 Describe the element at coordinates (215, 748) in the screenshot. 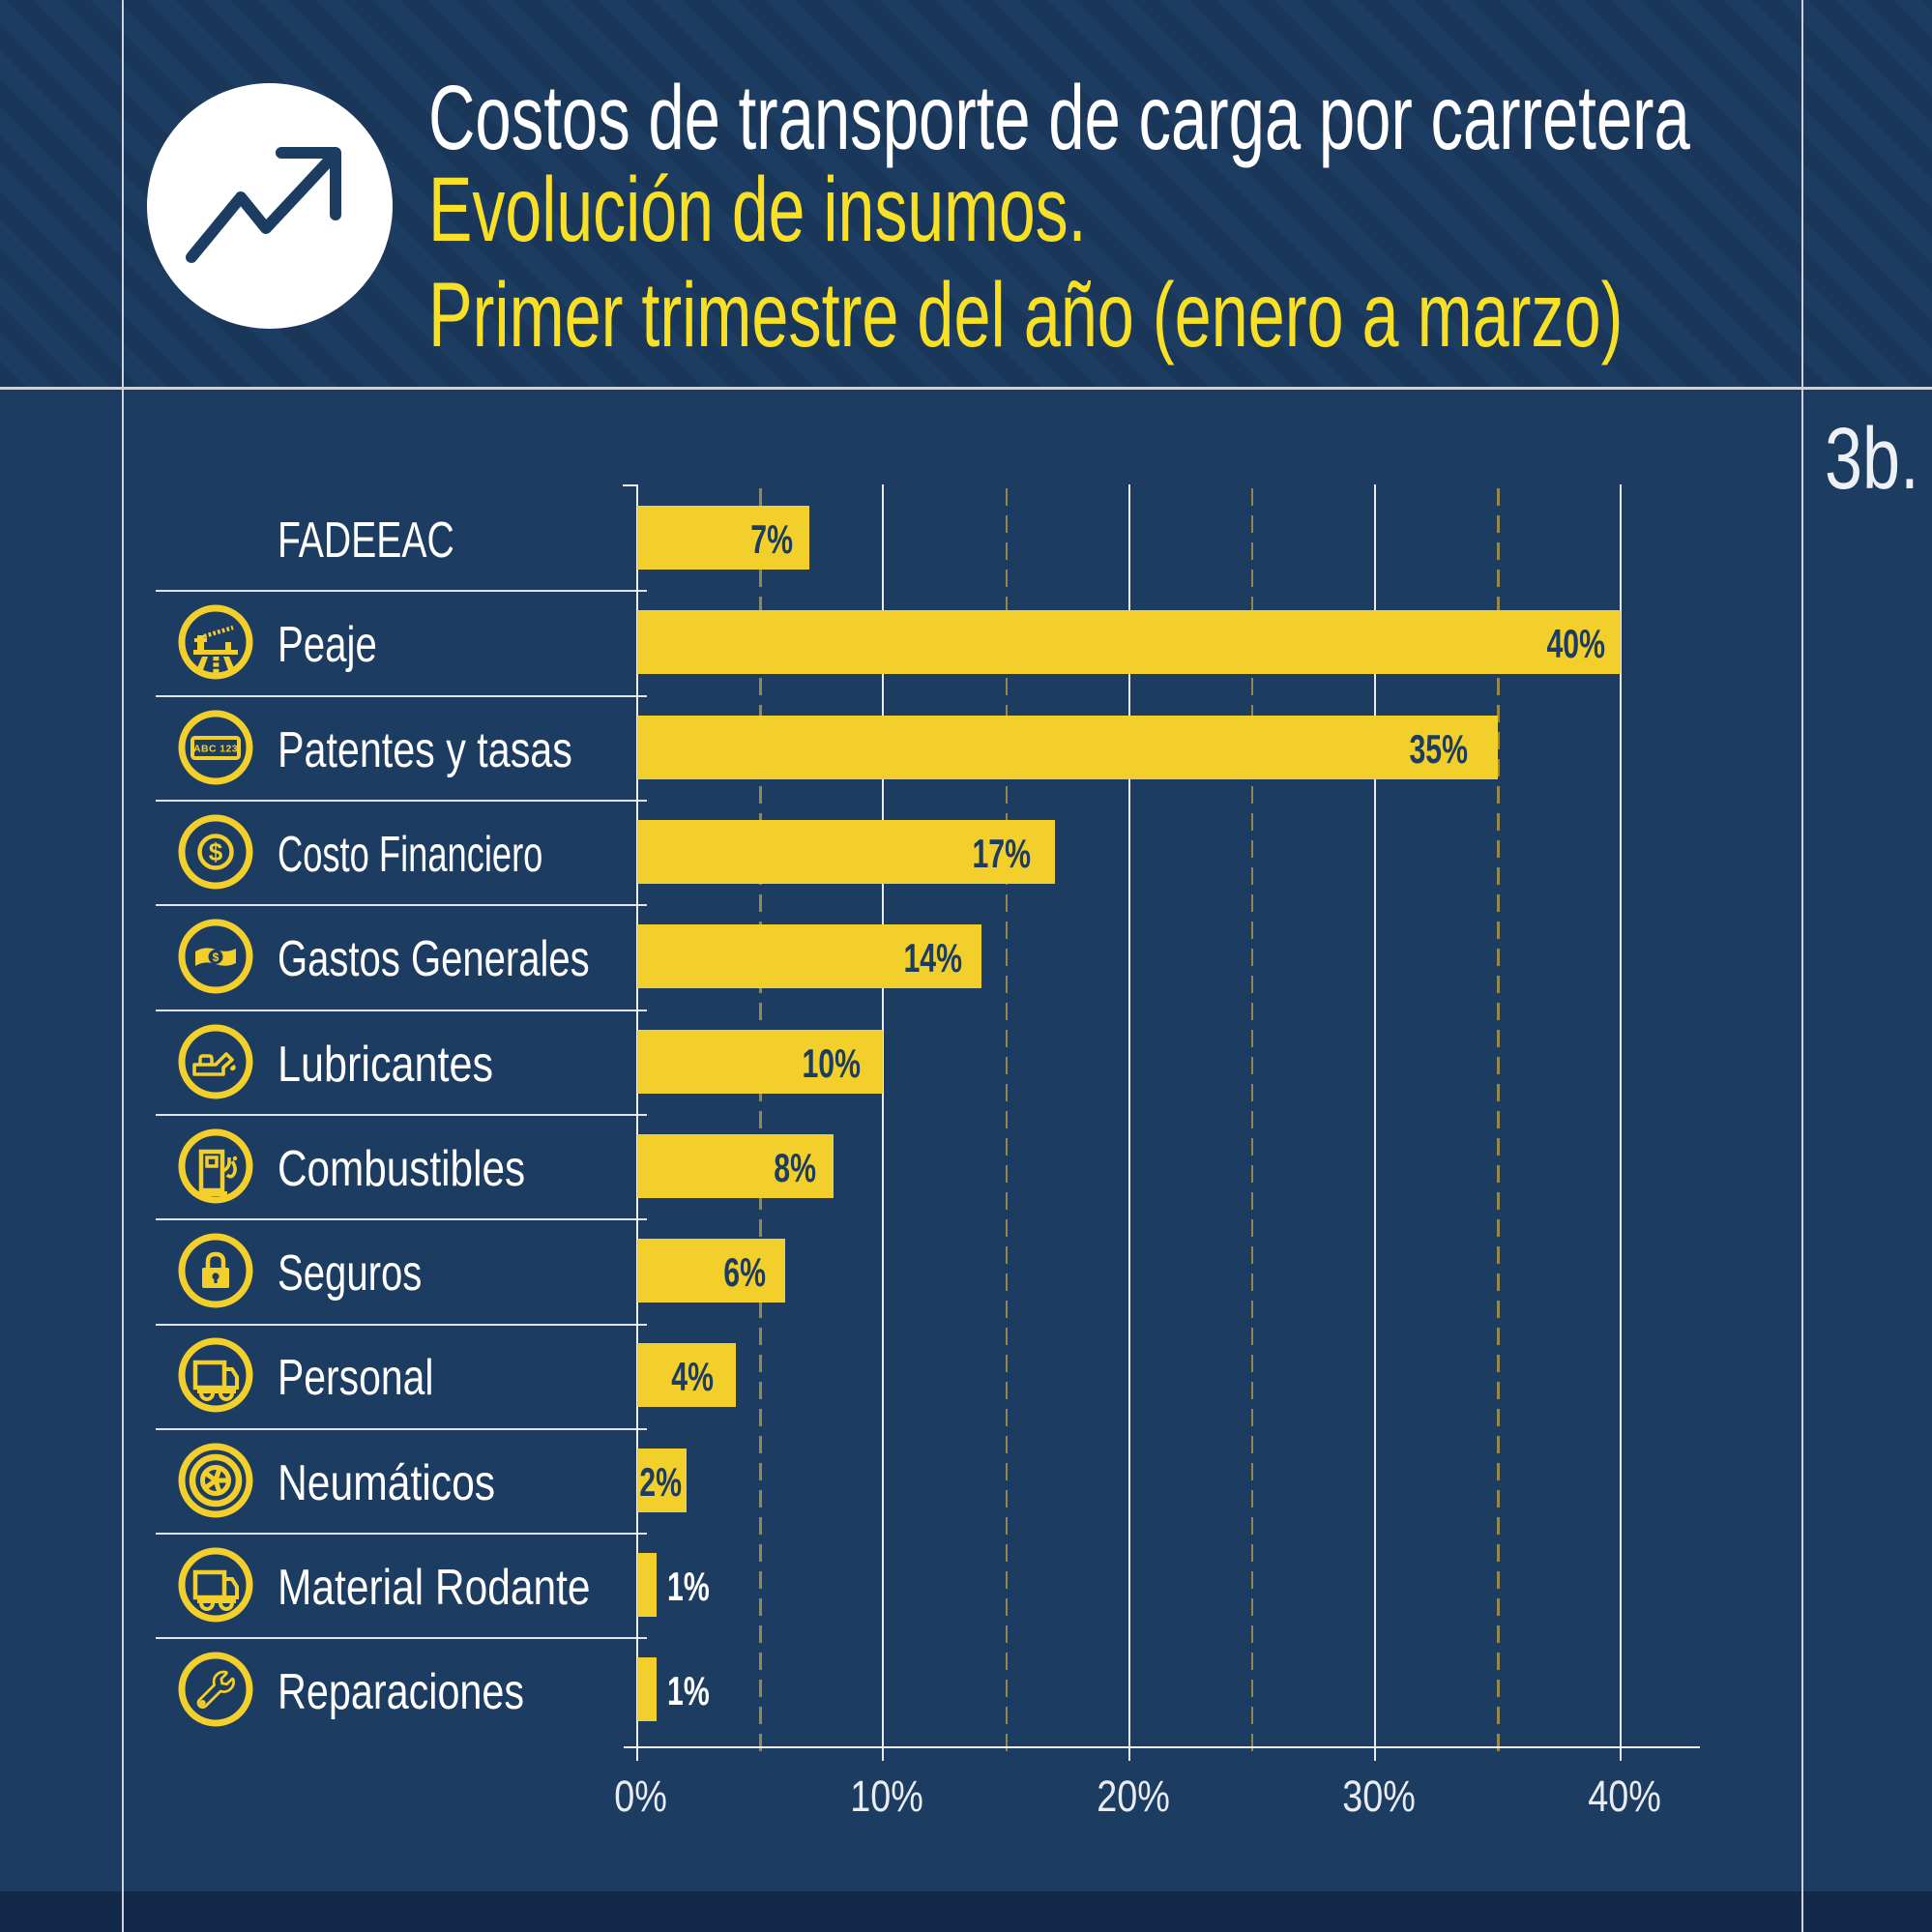

I see `svg-text: ABC 123` at that location.